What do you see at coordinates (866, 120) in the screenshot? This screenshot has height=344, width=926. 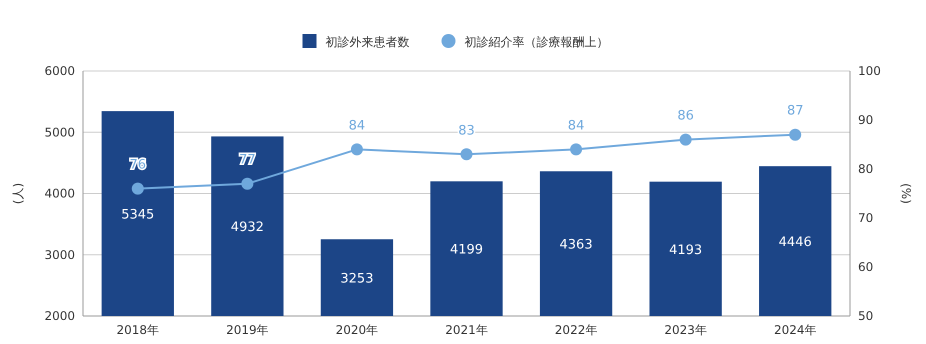 I see `y2-tick-label: 90` at bounding box center [866, 120].